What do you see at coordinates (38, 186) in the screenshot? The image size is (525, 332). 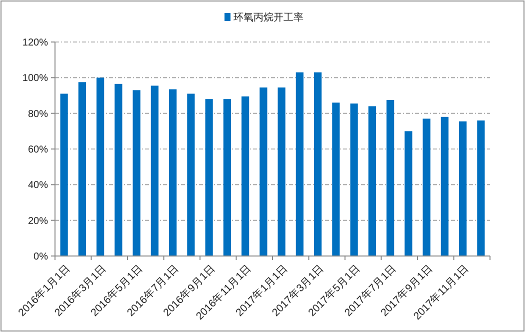 I see `y-tick-label: 40%` at bounding box center [38, 186].